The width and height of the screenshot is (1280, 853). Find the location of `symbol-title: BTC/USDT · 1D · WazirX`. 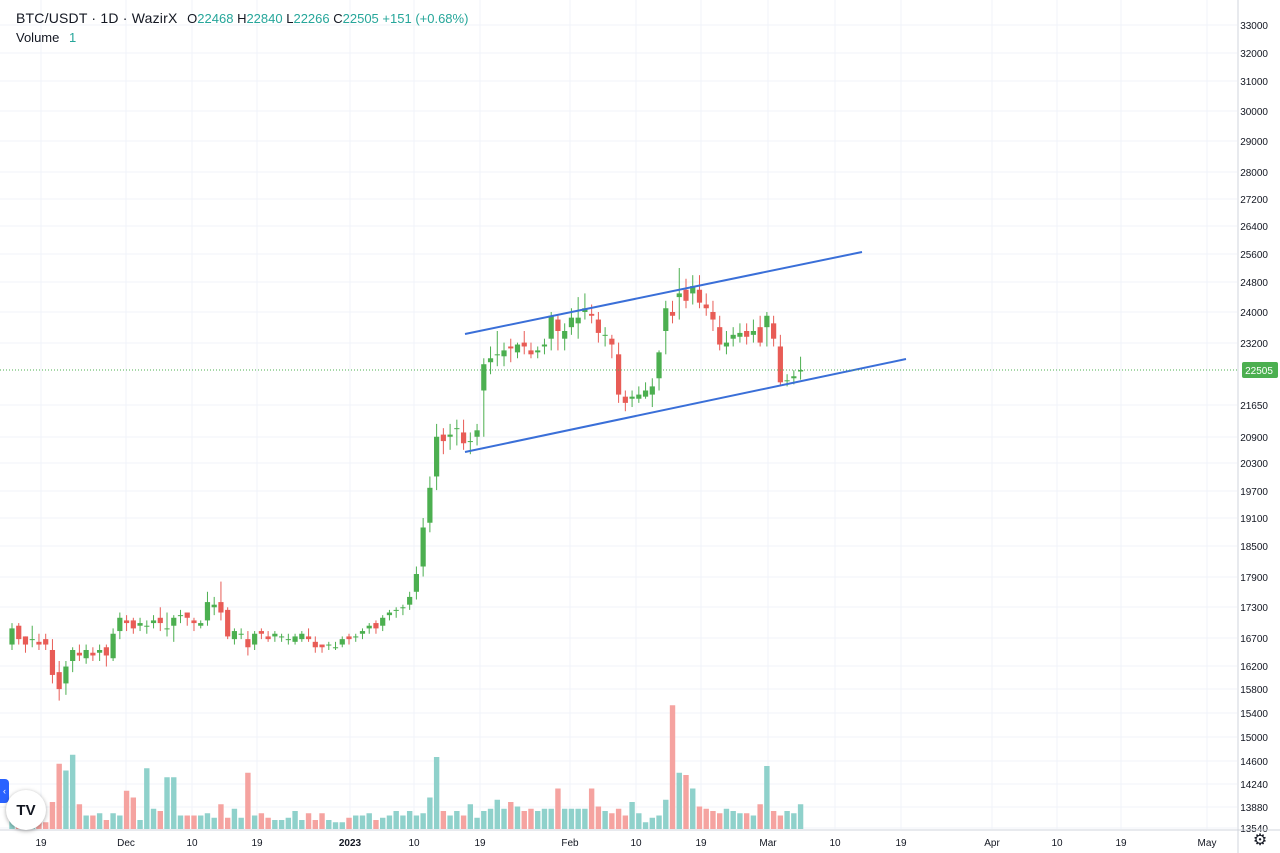

symbol-title: BTC/USDT · 1D · WazirX is located at coordinates (97, 18).